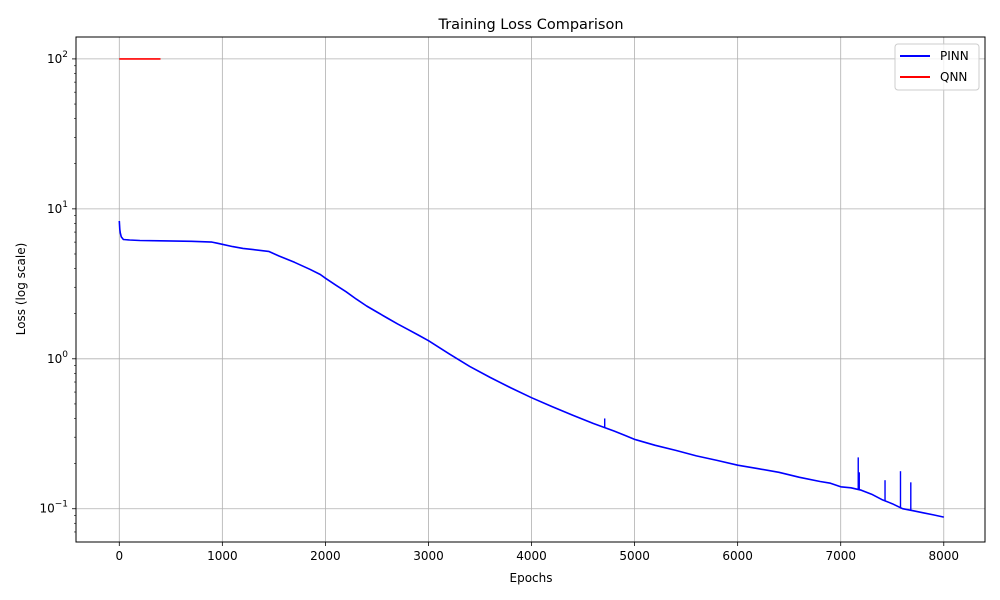 The height and width of the screenshot is (600, 1000). Describe the element at coordinates (944, 556) in the screenshot. I see `x-tick-label: 8000` at that location.